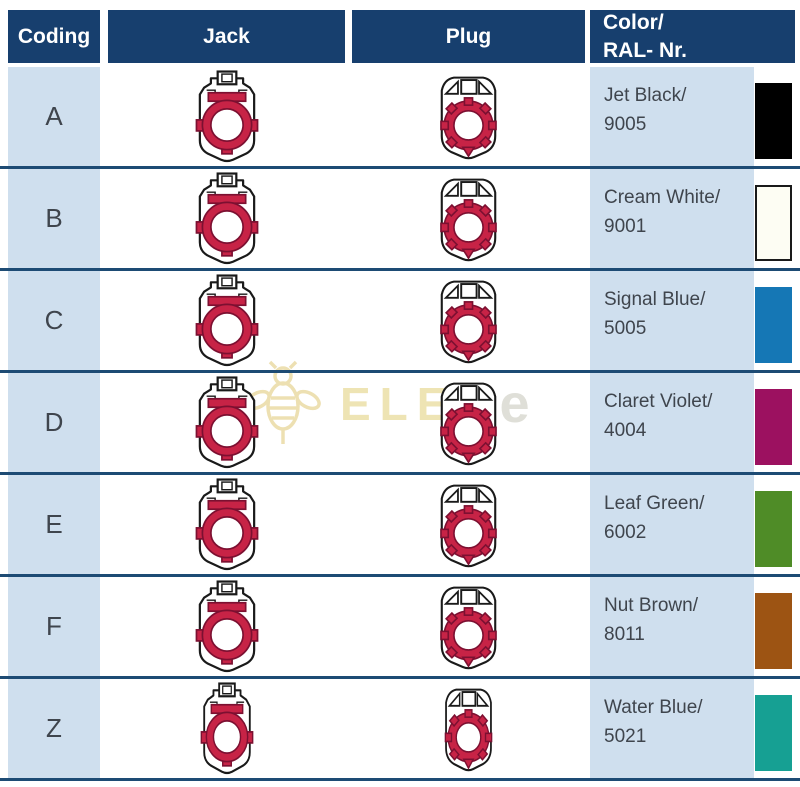  I want to click on header-cell-plug: Plug, so click(468, 36).